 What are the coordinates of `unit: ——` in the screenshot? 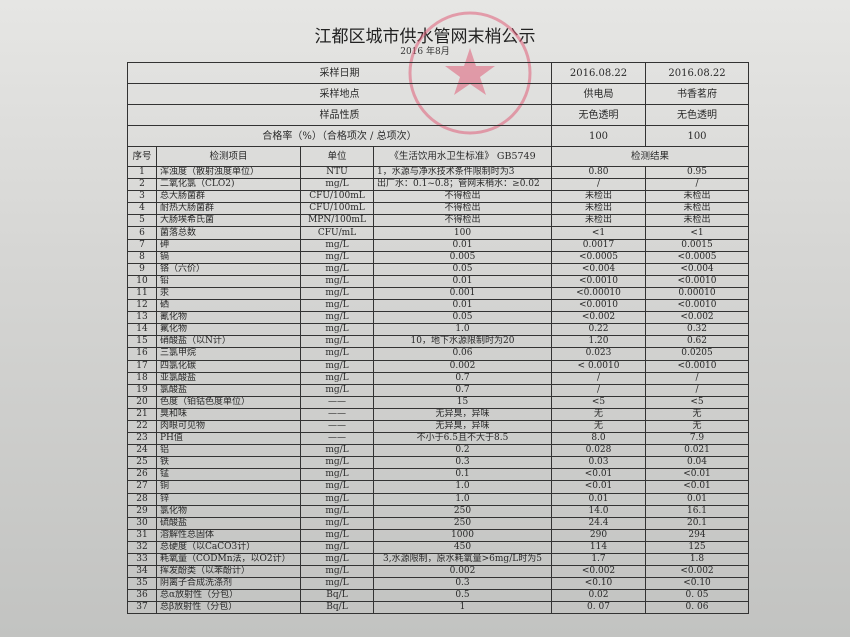 It's located at (337, 402).